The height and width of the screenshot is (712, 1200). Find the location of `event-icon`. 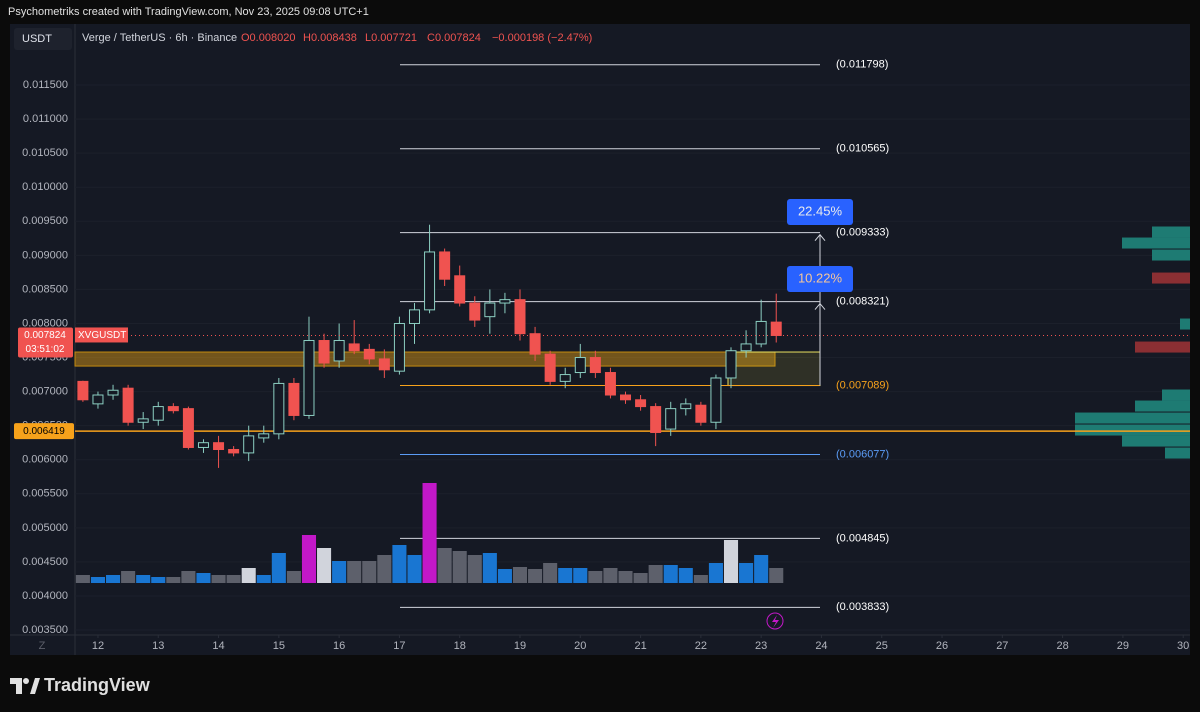

event-icon is located at coordinates (775, 621).